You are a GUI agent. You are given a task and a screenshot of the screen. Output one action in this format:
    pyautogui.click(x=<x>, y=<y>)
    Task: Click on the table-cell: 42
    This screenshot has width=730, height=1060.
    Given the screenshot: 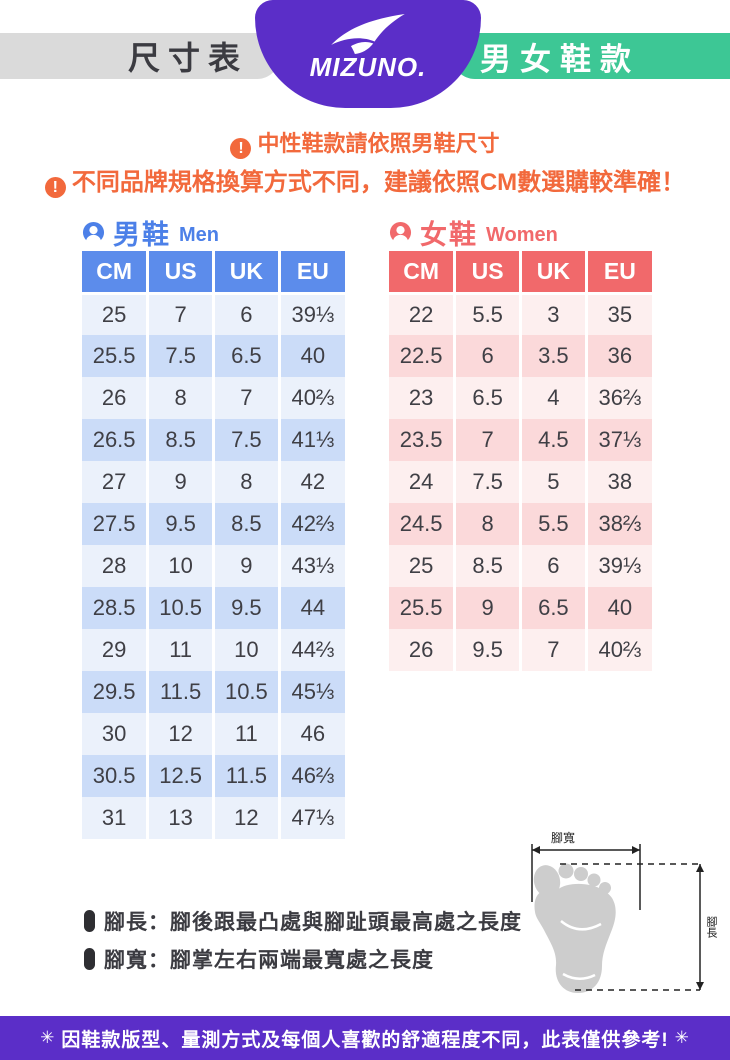 What is the action you would take?
    pyautogui.click(x=311, y=482)
    